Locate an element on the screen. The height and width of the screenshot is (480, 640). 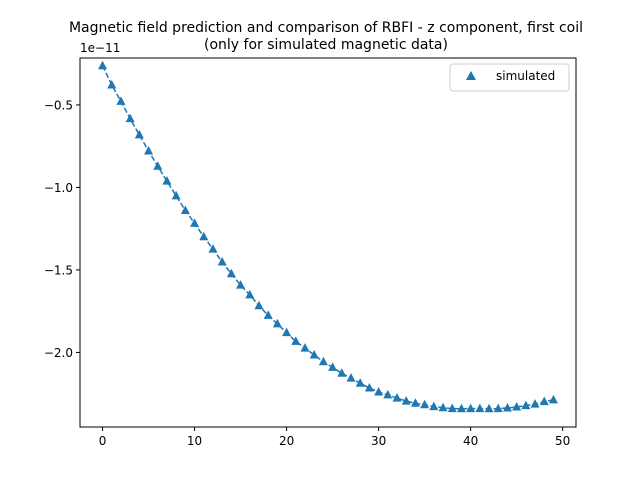
x-tick-label-20: 20 is located at coordinates (286, 441).